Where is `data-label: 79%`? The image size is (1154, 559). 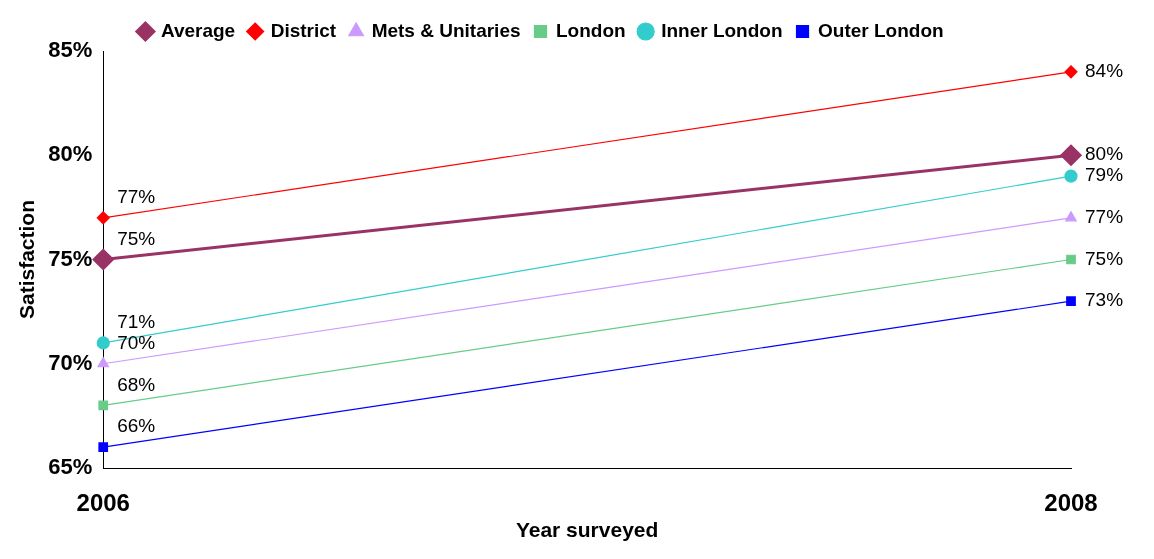 data-label: 79% is located at coordinates (1104, 175).